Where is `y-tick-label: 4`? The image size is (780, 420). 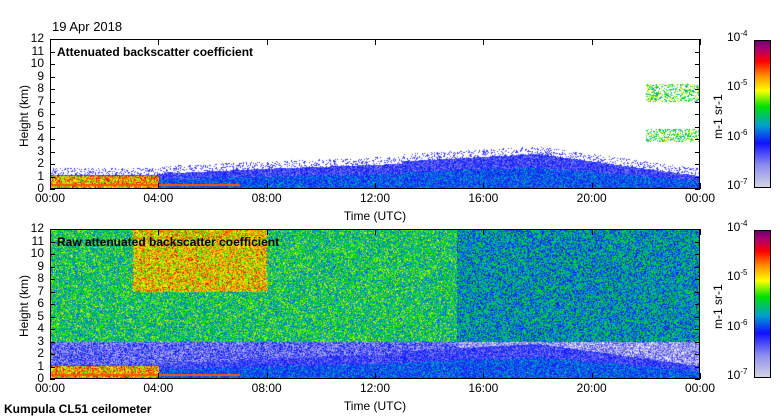
y-tick-label: 4 is located at coordinates (40, 138).